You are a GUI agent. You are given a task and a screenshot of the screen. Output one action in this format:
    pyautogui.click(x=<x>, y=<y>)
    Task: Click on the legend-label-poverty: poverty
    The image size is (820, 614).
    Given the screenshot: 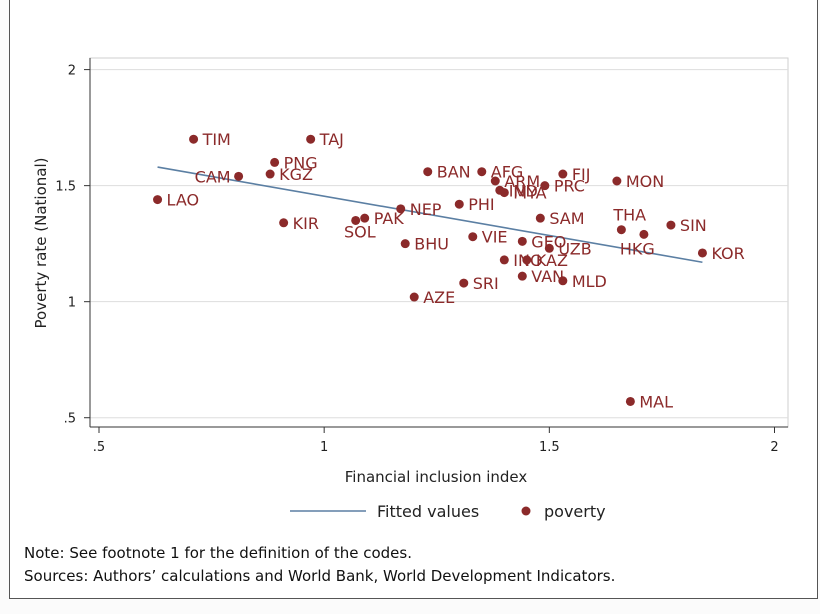 What is the action you would take?
    pyautogui.click(x=575, y=511)
    